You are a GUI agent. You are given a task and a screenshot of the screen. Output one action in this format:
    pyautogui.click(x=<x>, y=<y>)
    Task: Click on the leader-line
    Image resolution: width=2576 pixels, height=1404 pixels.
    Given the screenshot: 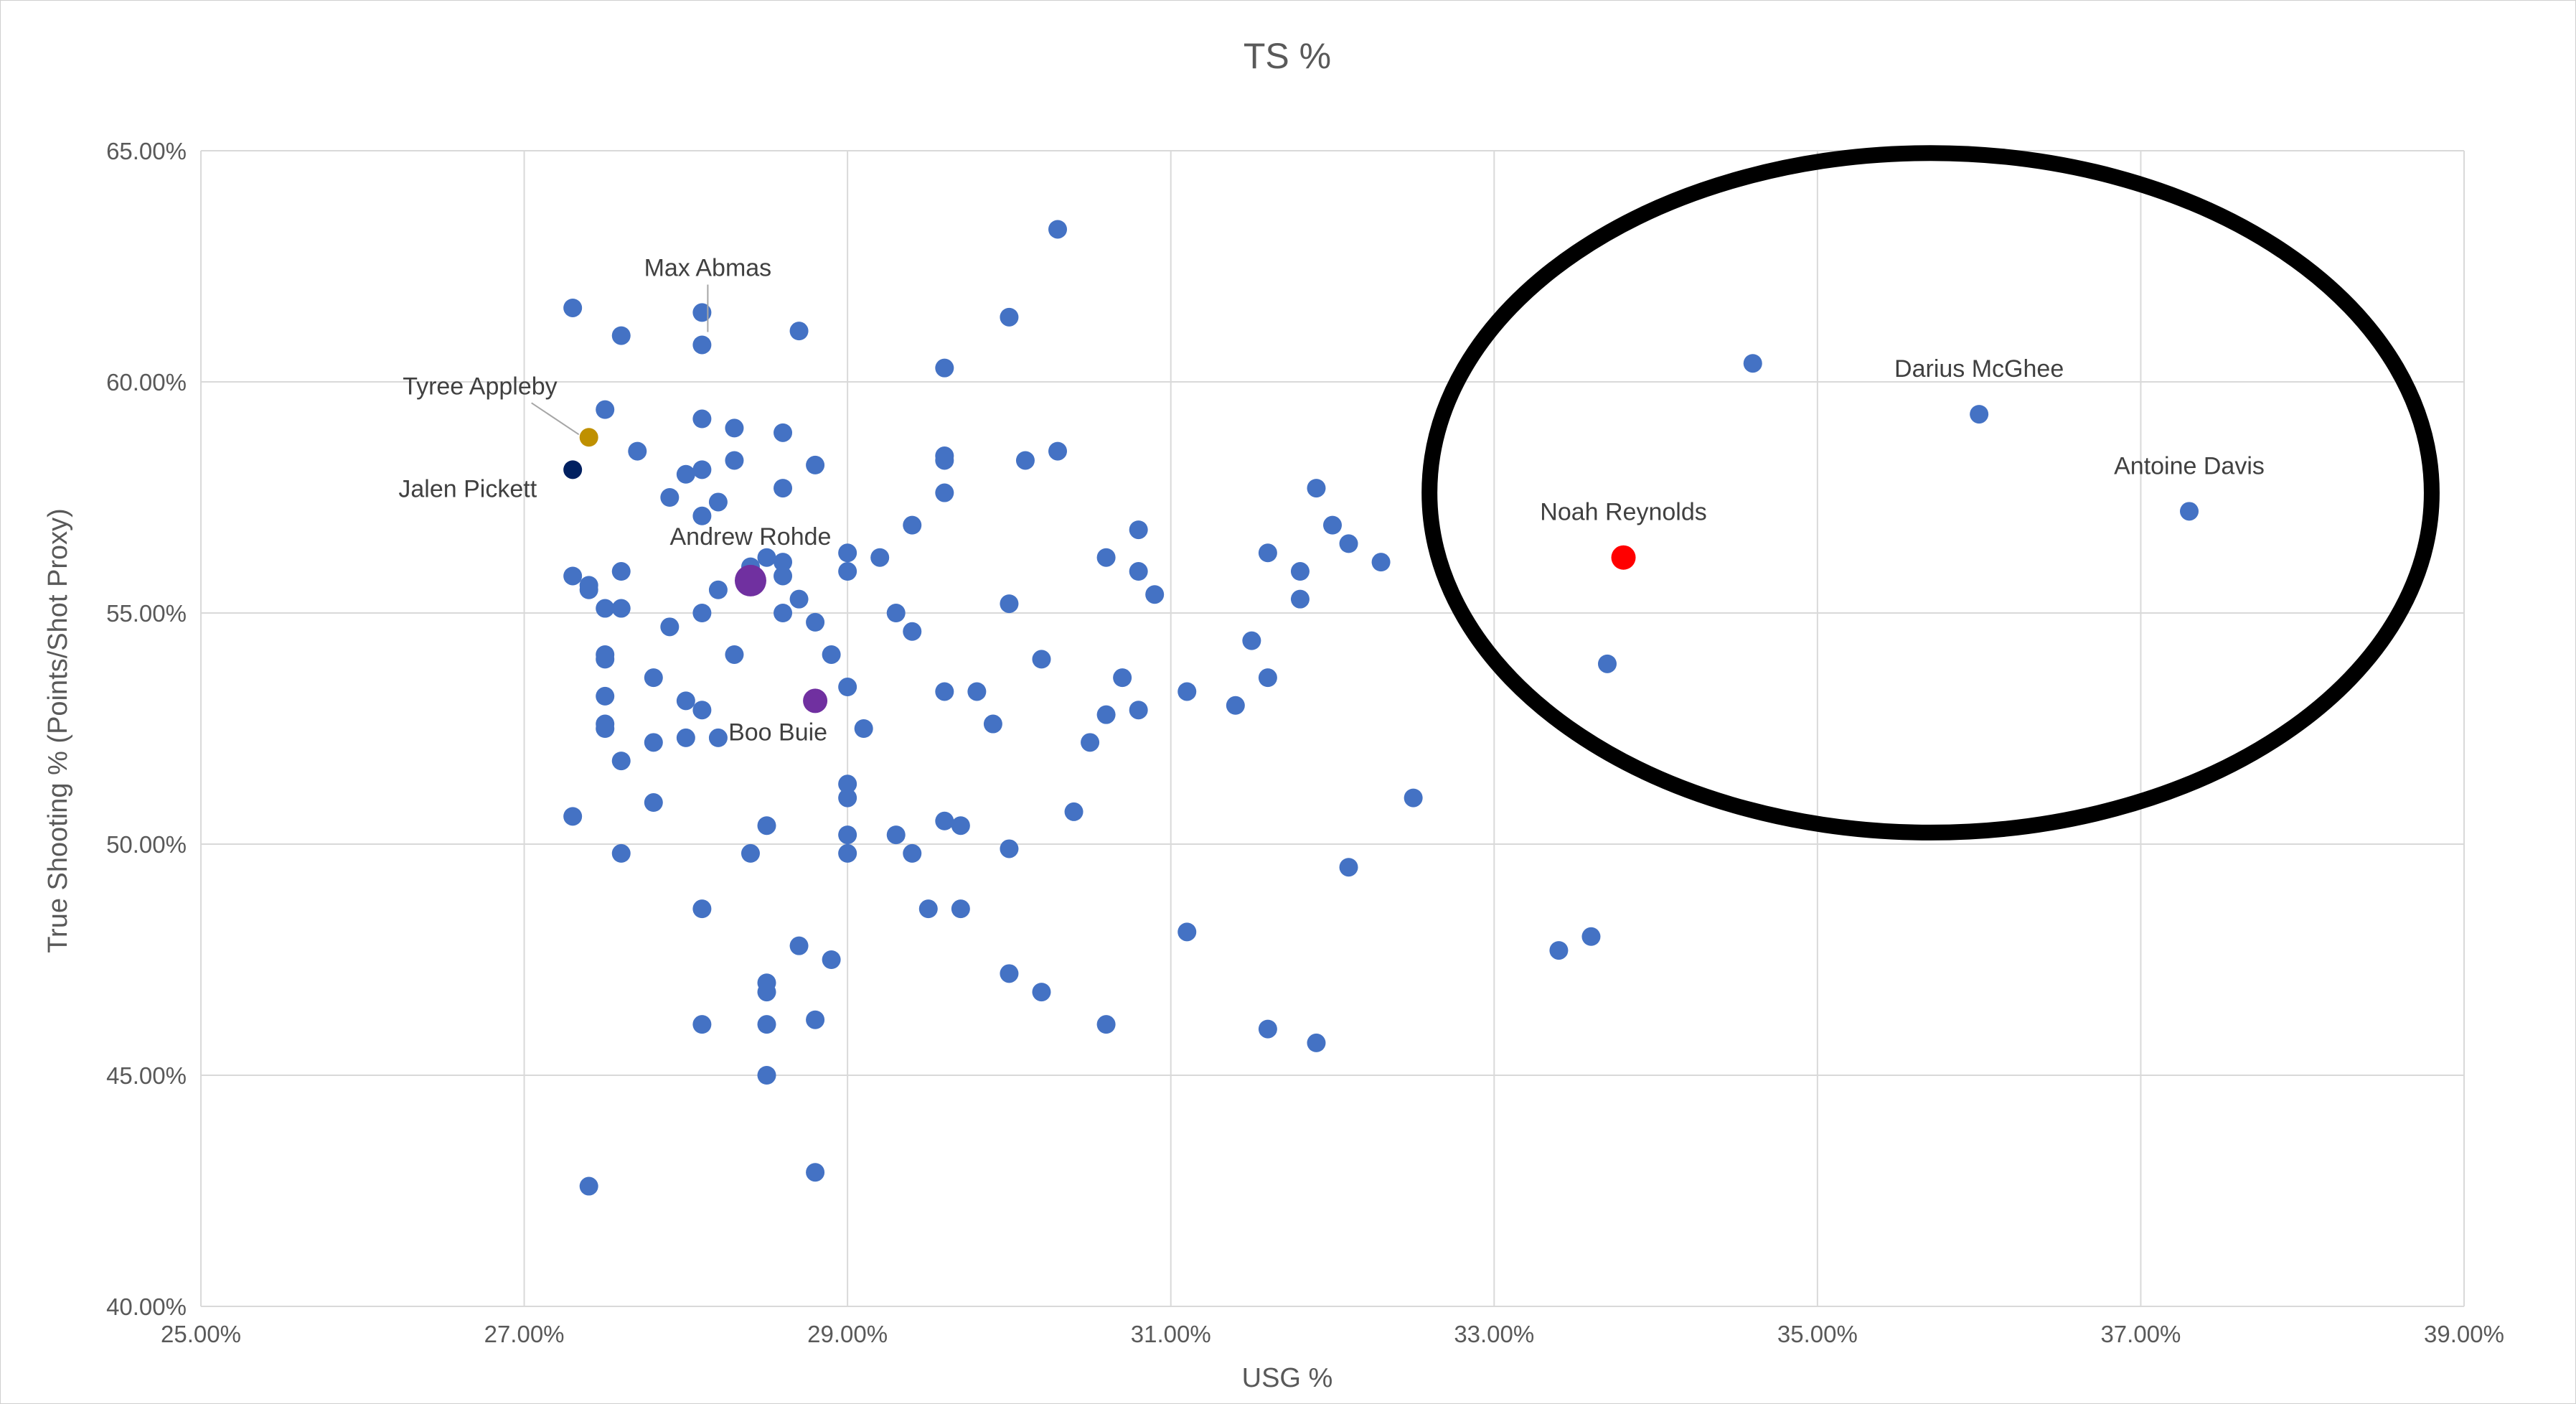 What is the action you would take?
    pyautogui.click(x=555, y=419)
    